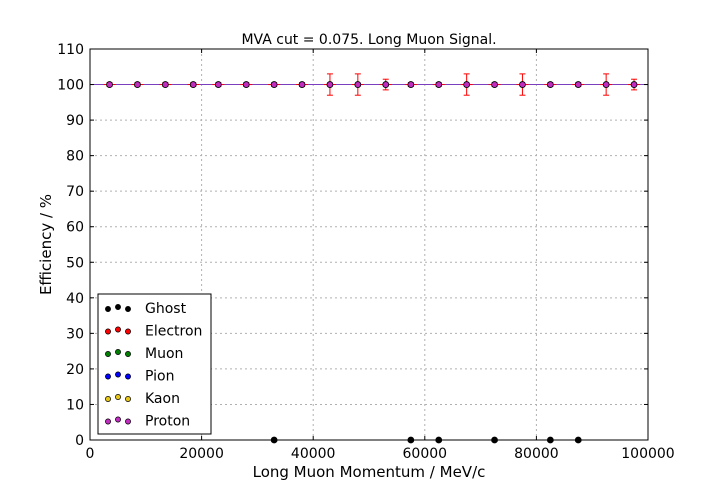  Describe the element at coordinates (162, 399) in the screenshot. I see `legend-label-kaon: Kaon` at that location.